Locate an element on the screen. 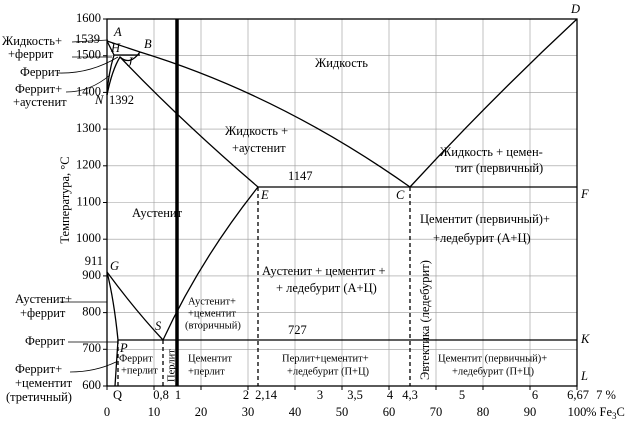  region-label: тит (первичный) is located at coordinates (499, 168).